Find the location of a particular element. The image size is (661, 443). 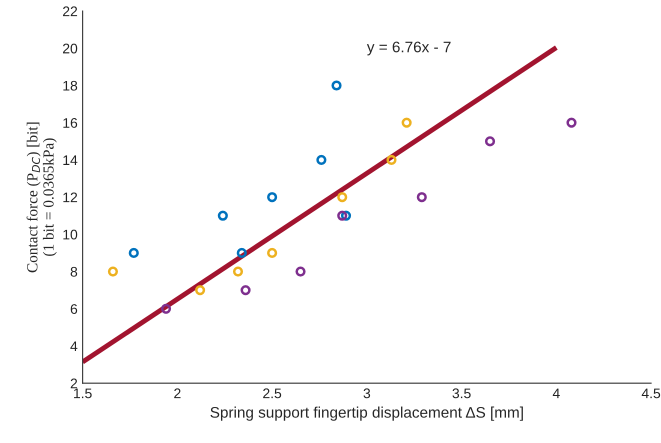

y-tick-label: 20 is located at coordinates (70, 49).